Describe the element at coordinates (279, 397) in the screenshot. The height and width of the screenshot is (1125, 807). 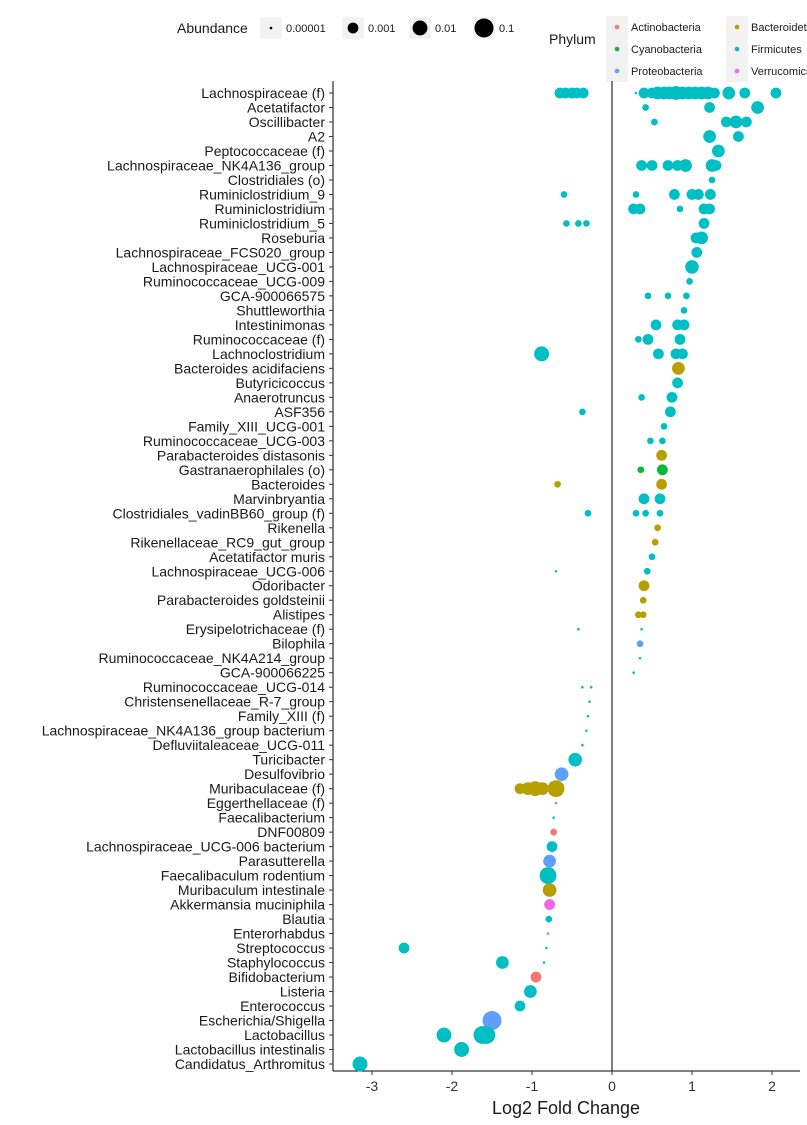
I see `y-tick-label: Anaerotruncus` at that location.